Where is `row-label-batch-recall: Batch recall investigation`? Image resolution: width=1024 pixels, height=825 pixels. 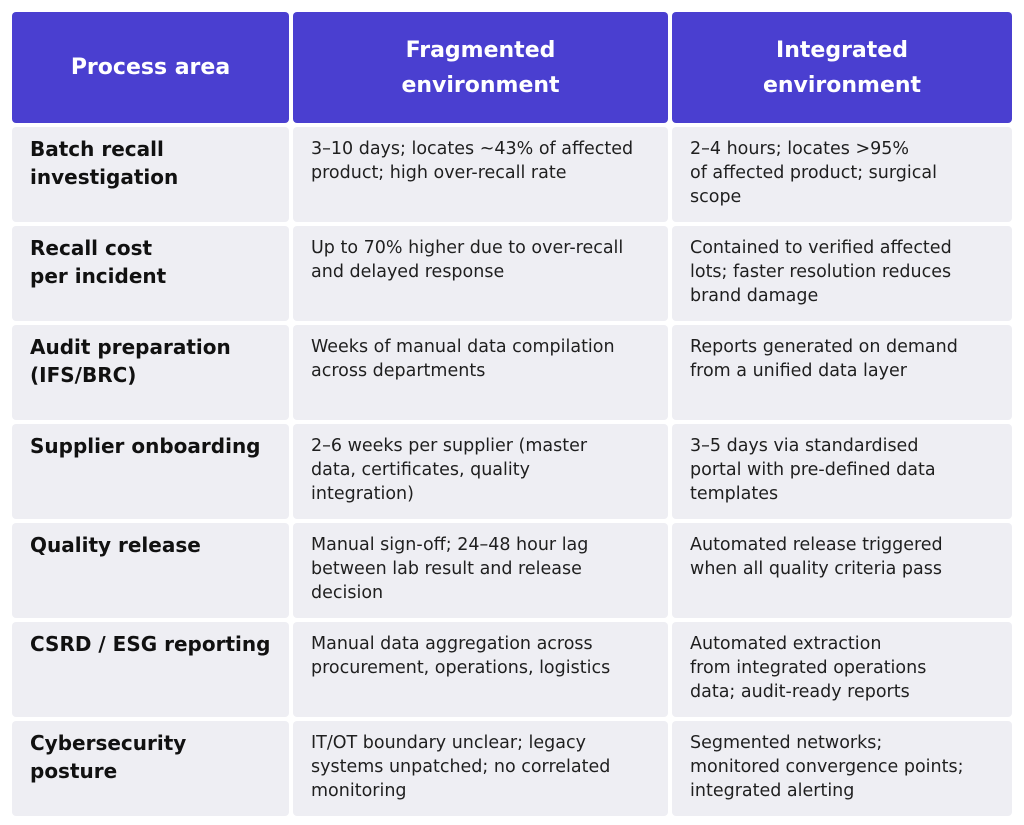
row-label-batch-recall: Batch recall investigation is located at coordinates (150, 174).